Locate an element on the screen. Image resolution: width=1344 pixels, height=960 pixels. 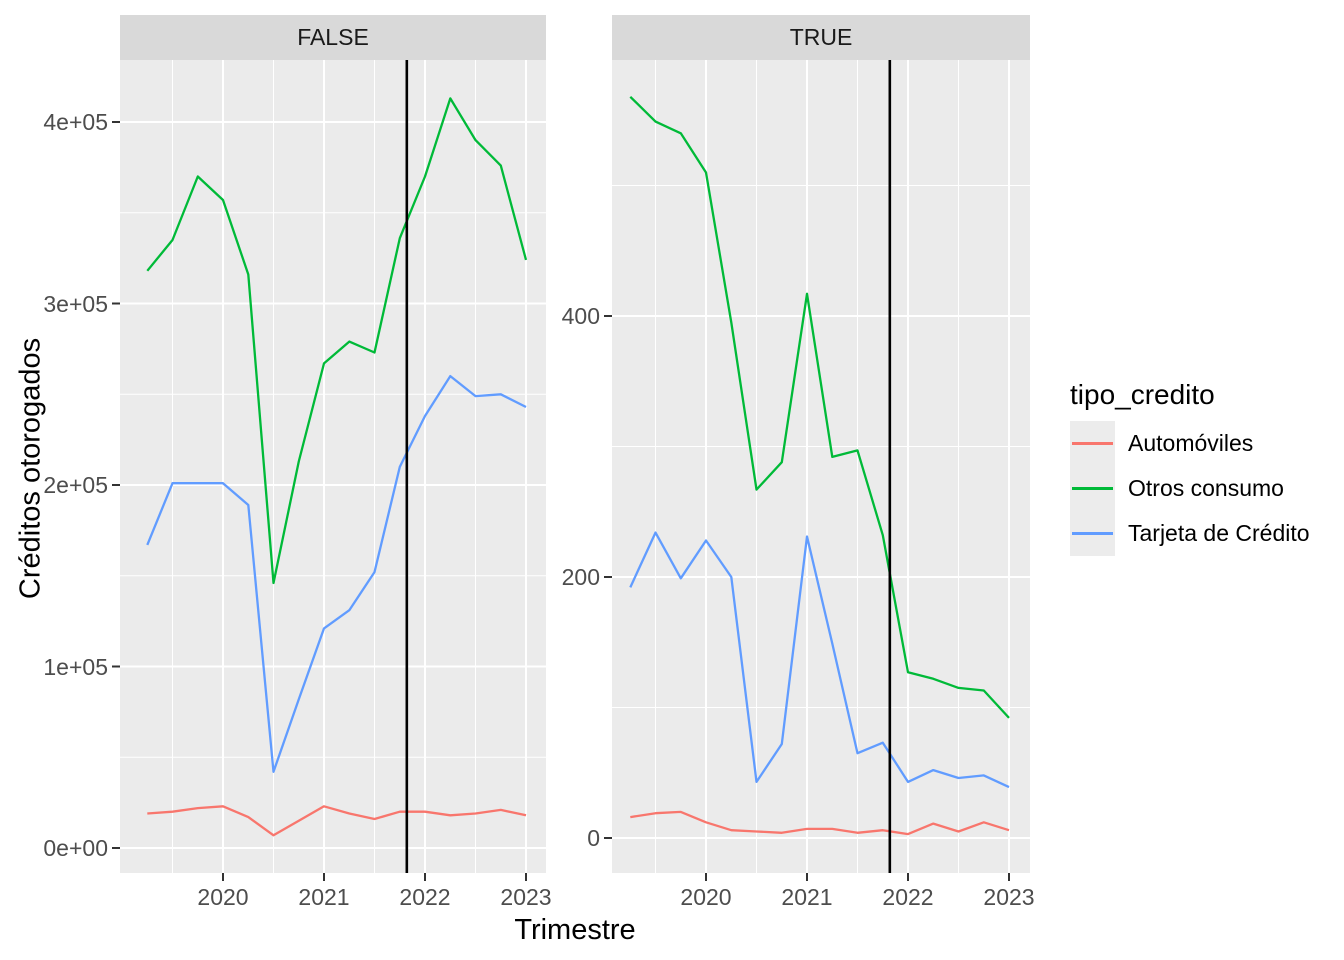
facet-strip-true-label: TRUE is located at coordinates (821, 37).